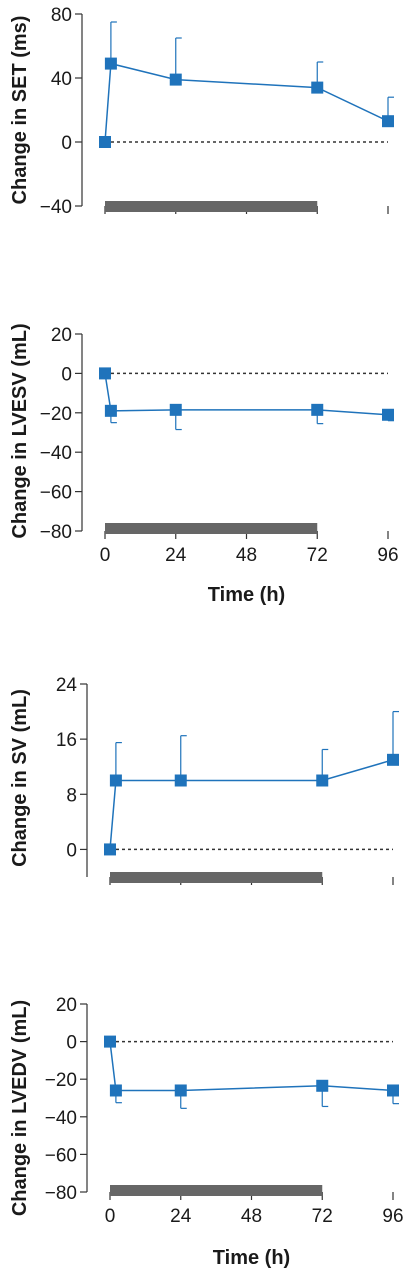 Image resolution: width=403 pixels, height=1280 pixels. I want to click on y-axis-title: Change in LVESV (mL), so click(20, 430).